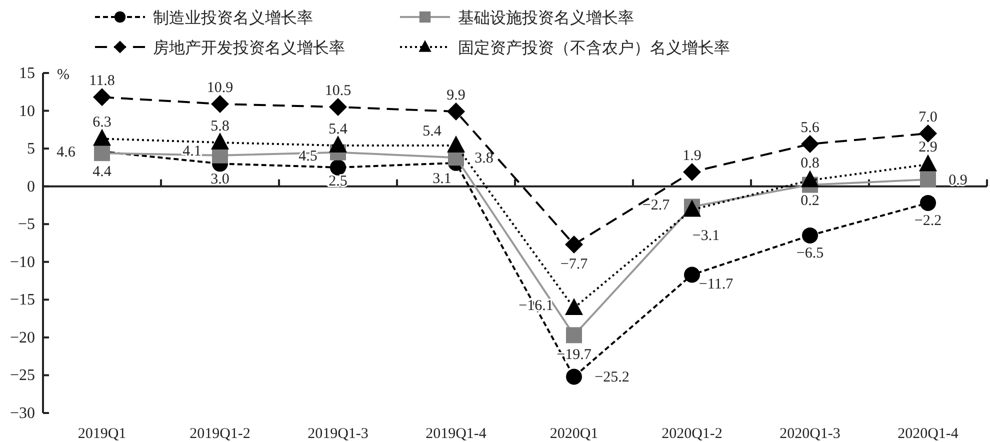 The height and width of the screenshot is (442, 990). I want to click on y-tick-label: −25, so click(22, 375).